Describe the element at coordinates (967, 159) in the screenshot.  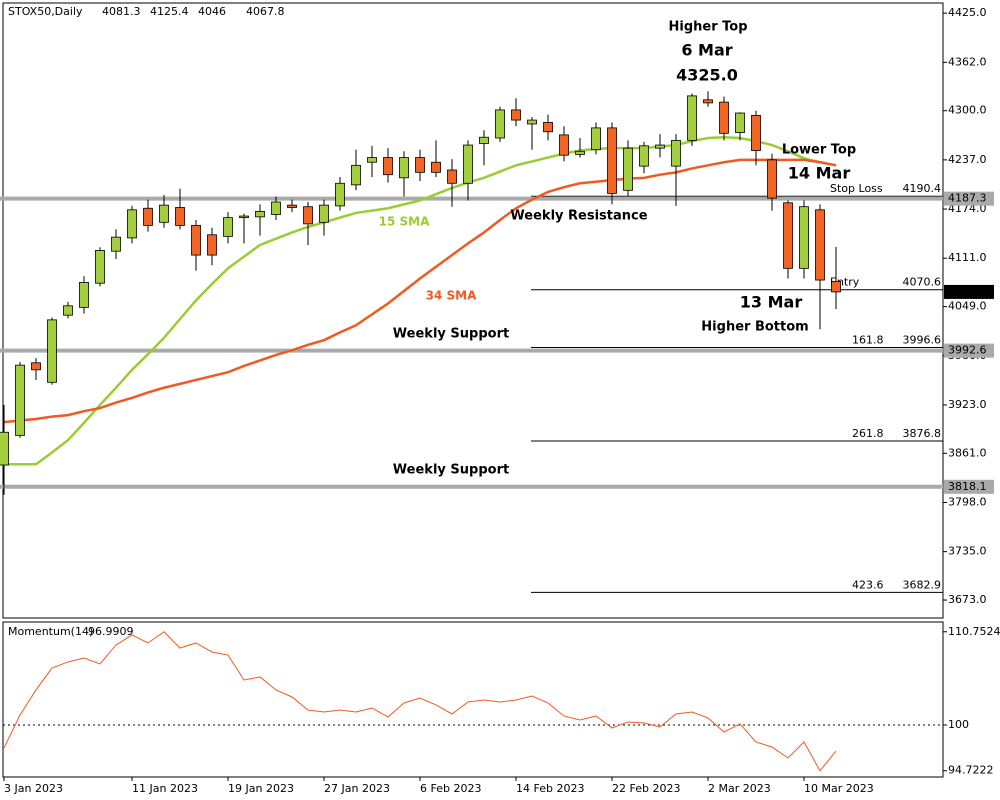
I see `y-tick-label: 4237.0` at that location.